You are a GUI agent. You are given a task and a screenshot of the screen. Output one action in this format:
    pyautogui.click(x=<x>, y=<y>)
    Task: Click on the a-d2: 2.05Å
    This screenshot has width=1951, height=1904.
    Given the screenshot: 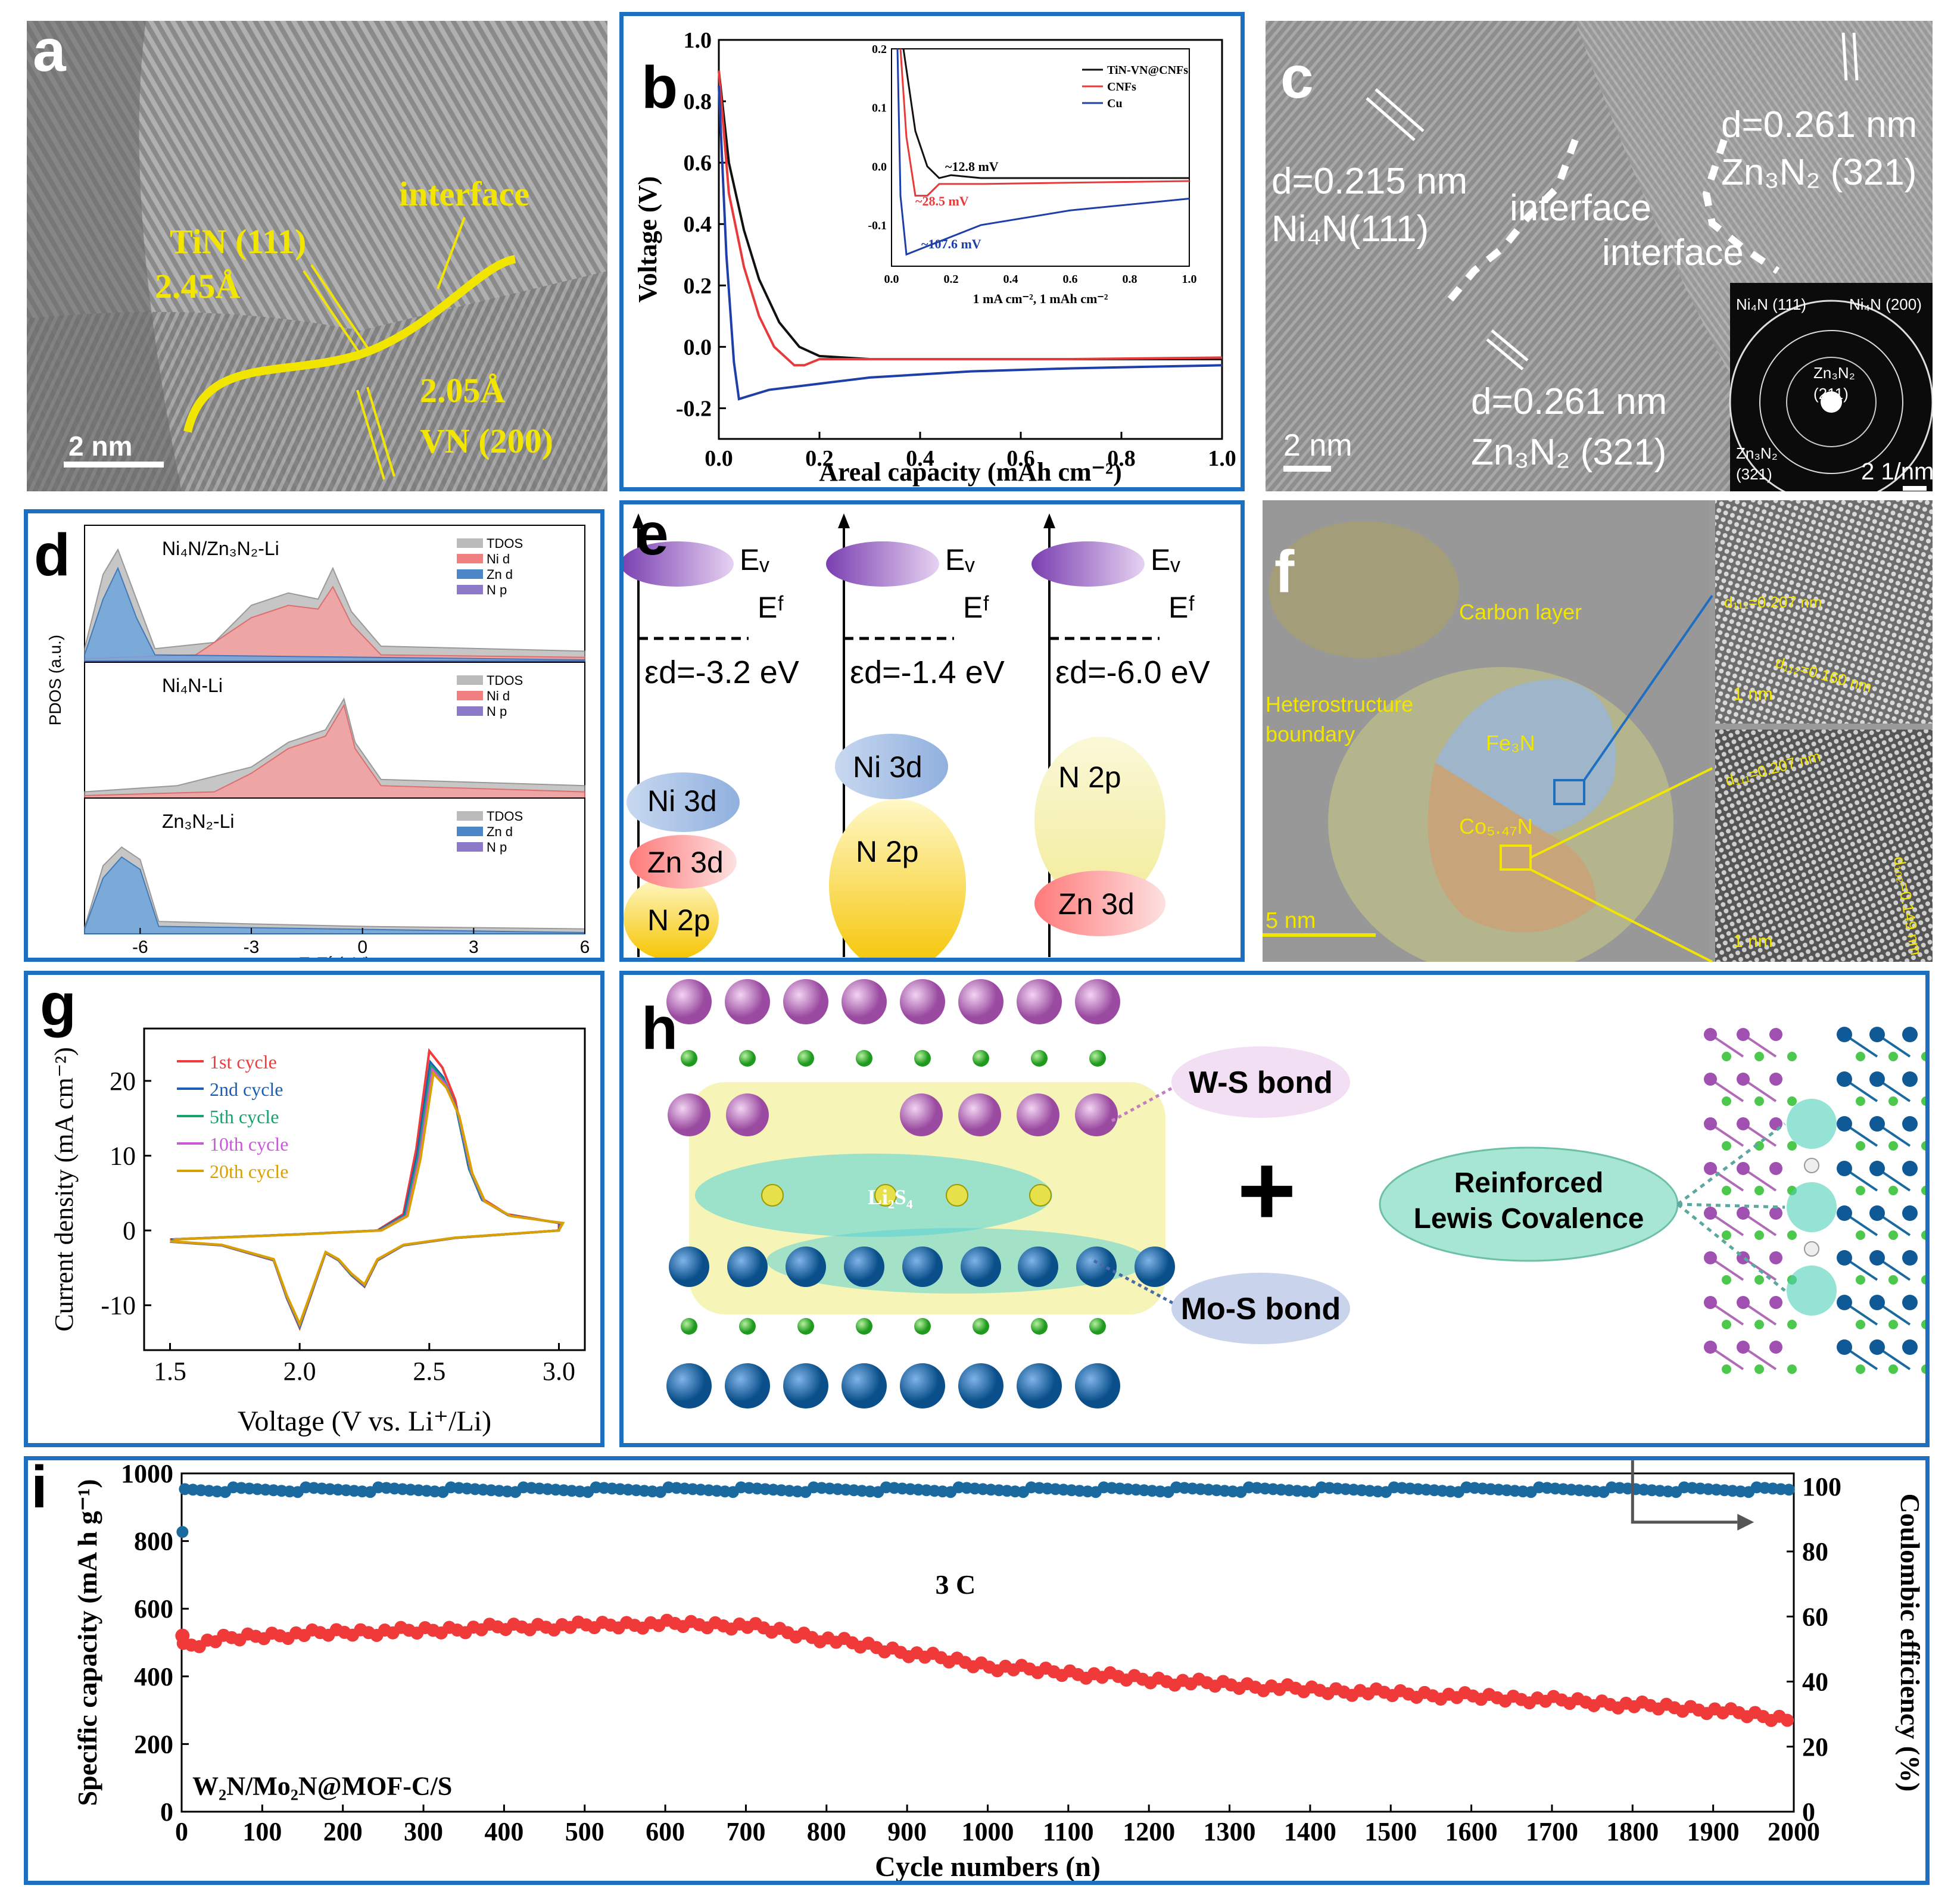 What is the action you would take?
    pyautogui.click(x=463, y=390)
    